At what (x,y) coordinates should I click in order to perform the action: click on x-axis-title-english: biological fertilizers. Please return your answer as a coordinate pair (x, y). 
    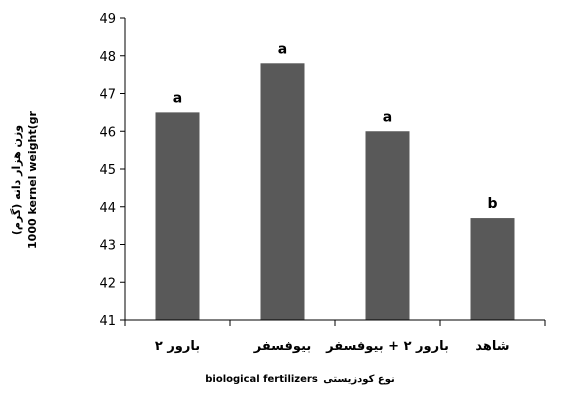
    Looking at the image, I should click on (261, 379).